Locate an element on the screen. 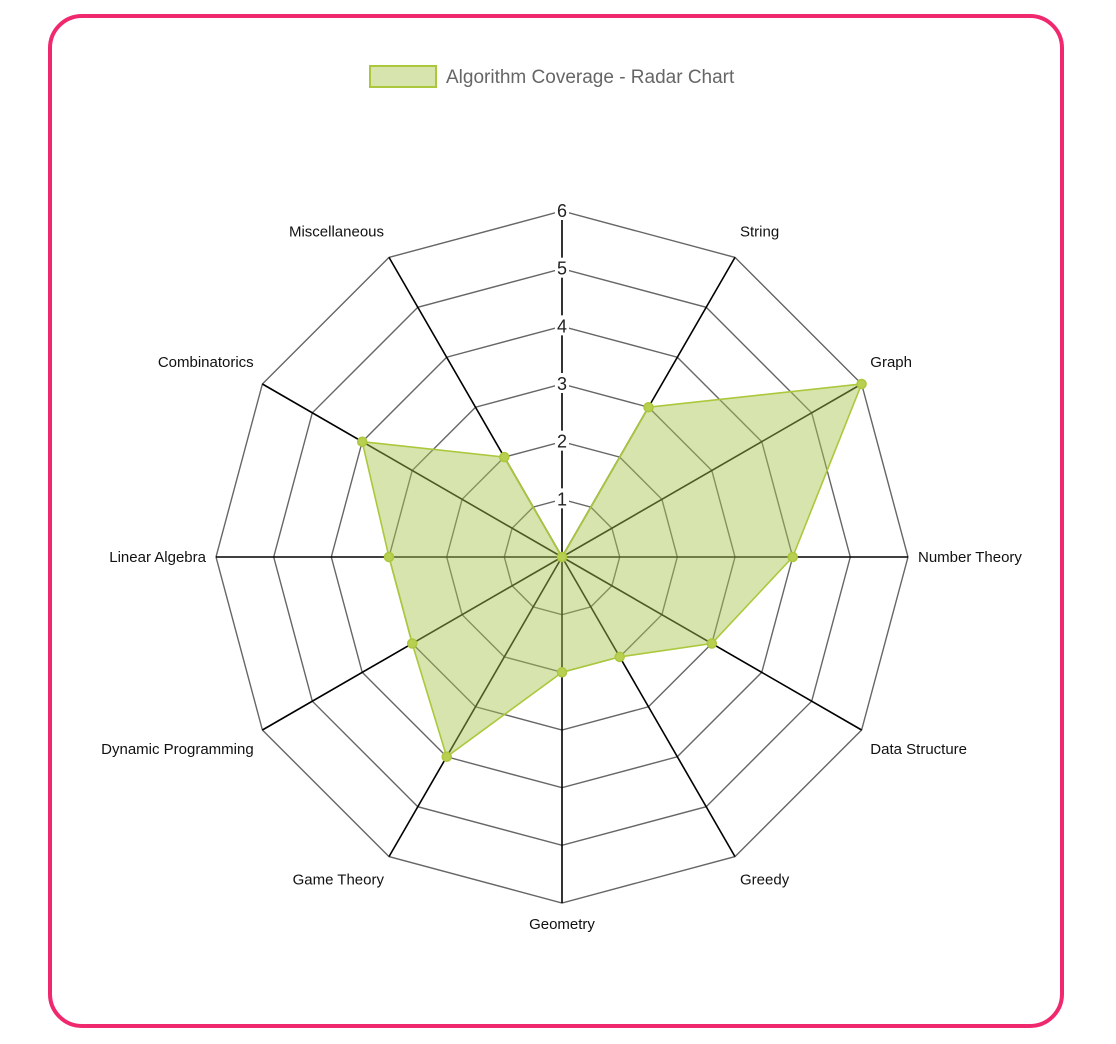 Image resolution: width=1116 pixels, height=1044 pixels. axis-label: Linear Algebra is located at coordinates (157, 557).